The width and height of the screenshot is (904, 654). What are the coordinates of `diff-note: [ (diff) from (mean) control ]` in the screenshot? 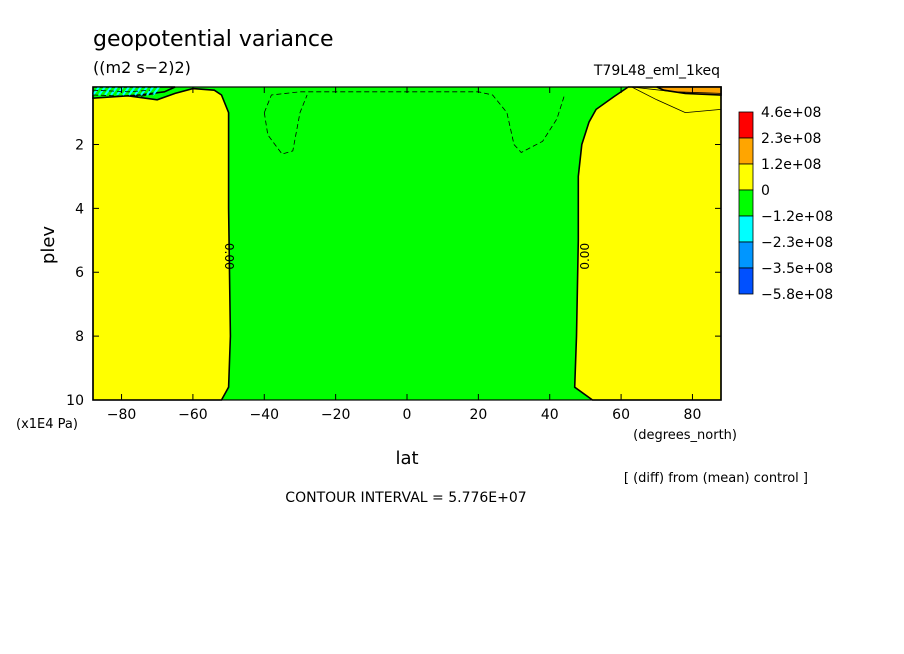 It's located at (716, 478).